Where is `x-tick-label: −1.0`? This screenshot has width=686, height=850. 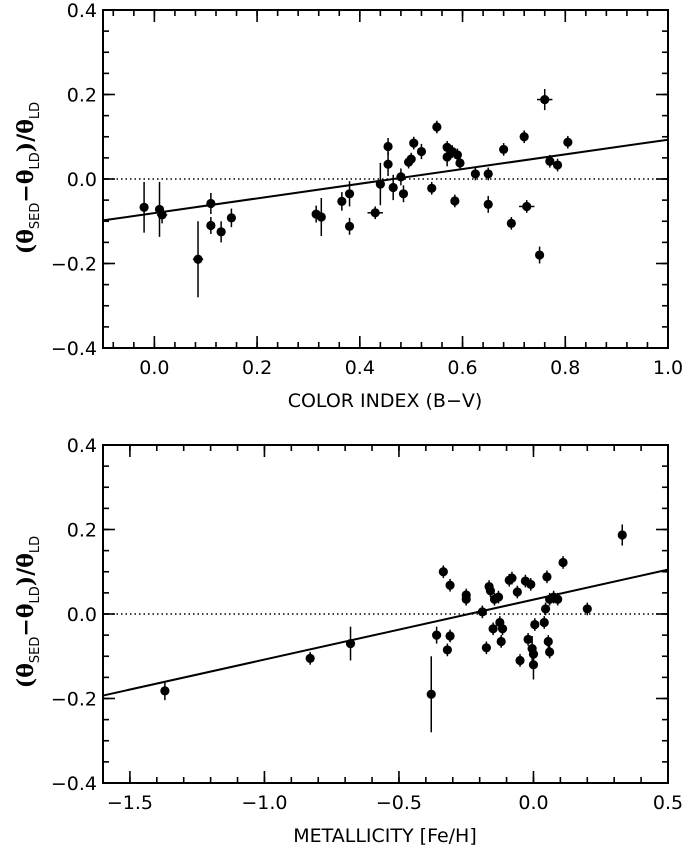 x-tick-label: −1.0 is located at coordinates (264, 803).